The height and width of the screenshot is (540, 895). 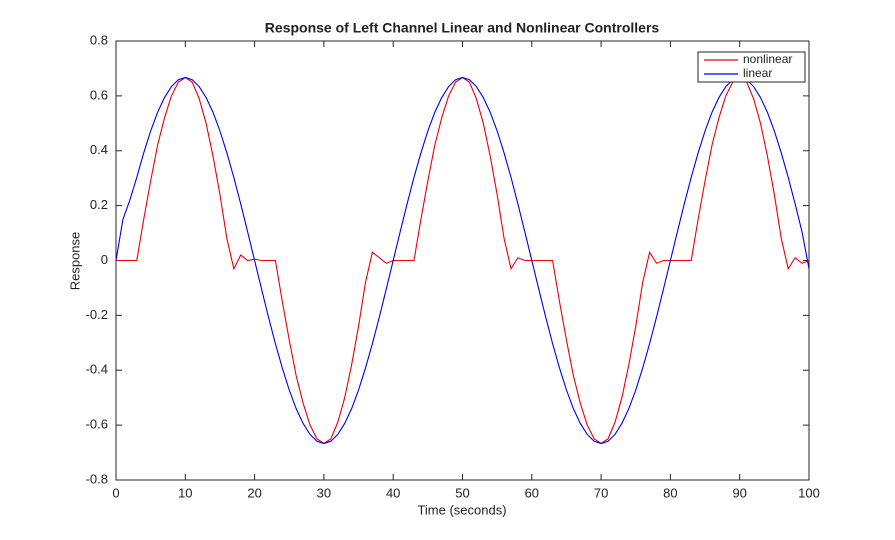 I want to click on y-tick-label: 0.2, so click(x=99, y=204).